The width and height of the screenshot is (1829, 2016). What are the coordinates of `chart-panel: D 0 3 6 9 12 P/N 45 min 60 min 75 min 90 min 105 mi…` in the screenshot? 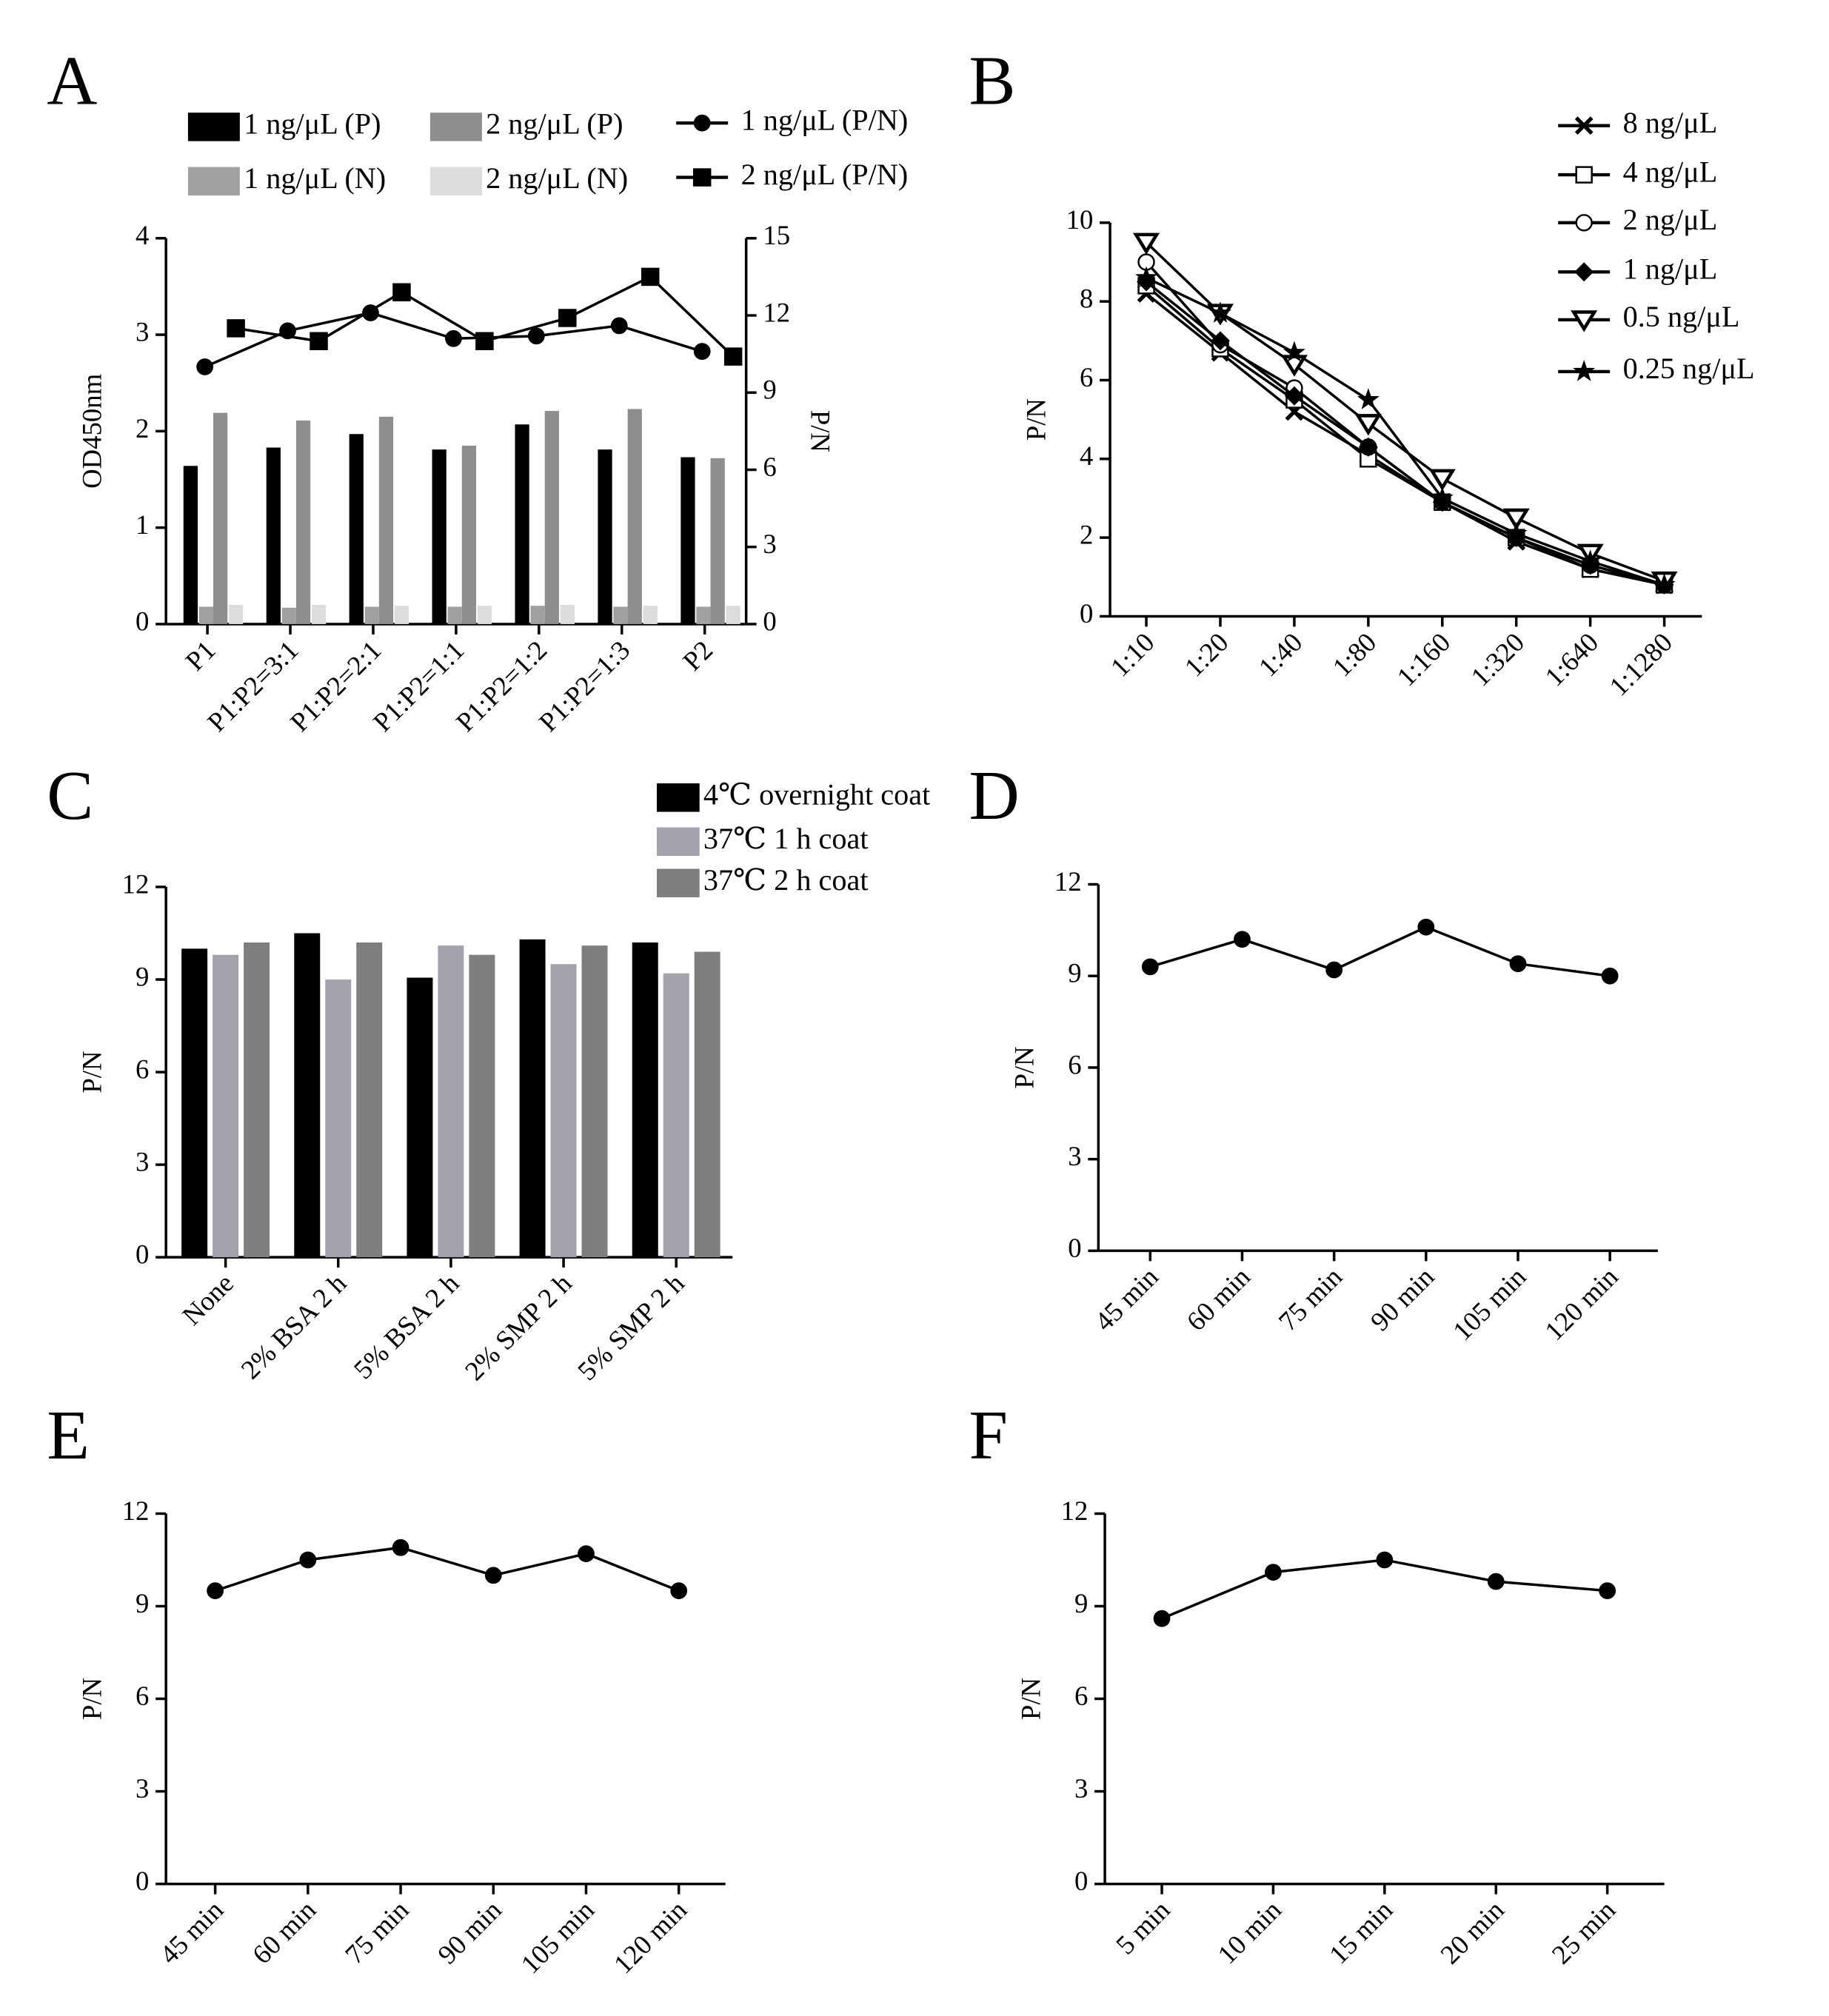 It's located at (1313, 1052).